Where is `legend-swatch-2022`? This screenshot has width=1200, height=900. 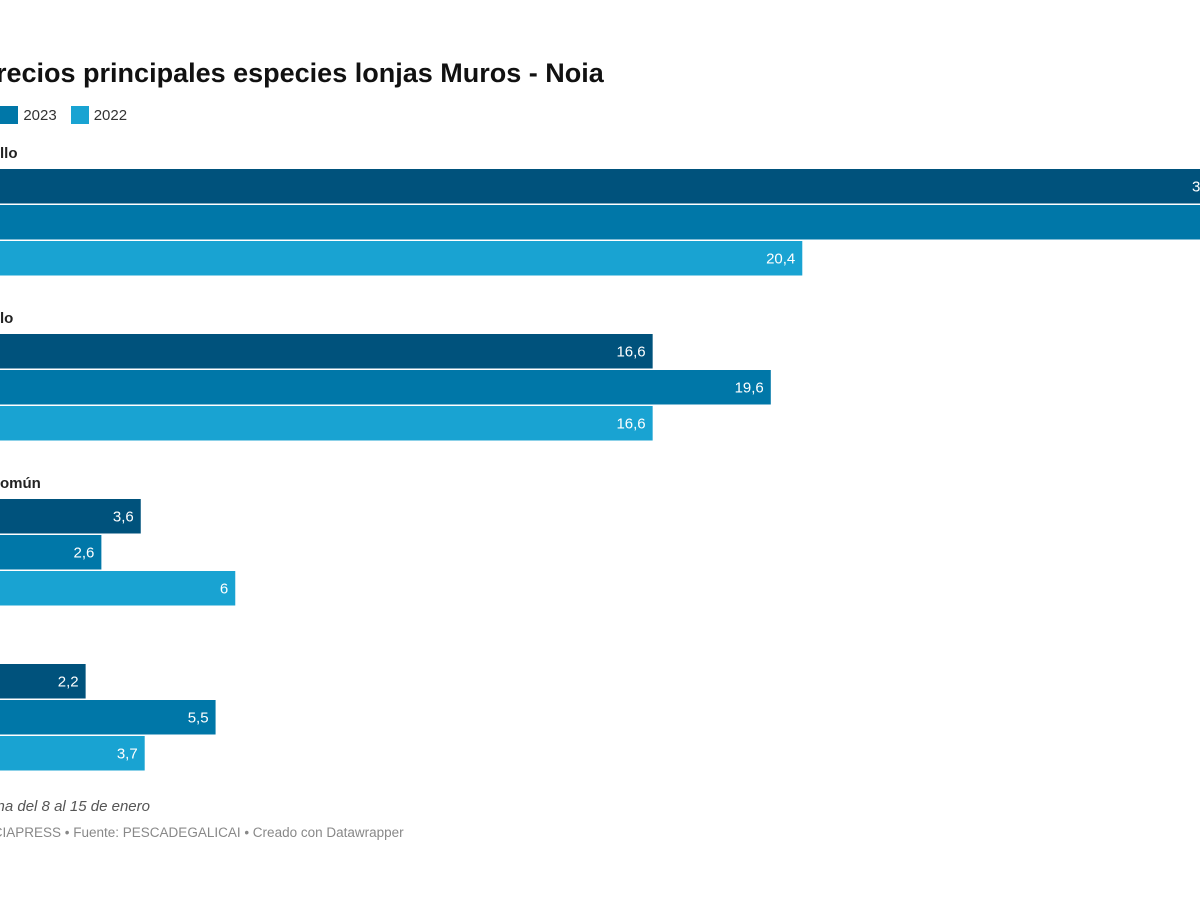
legend-swatch-2022 is located at coordinates (79, 115).